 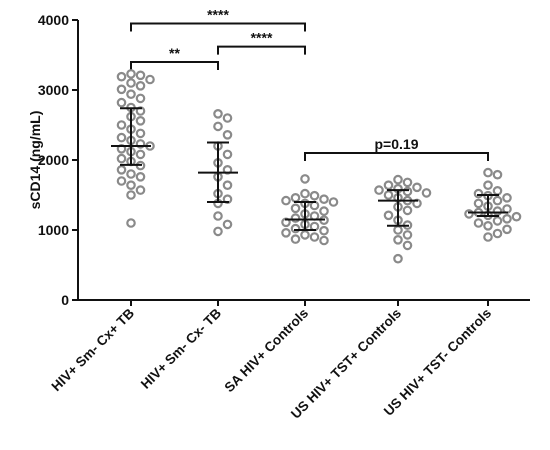 I want to click on y-tick-label: 4000, so click(x=53, y=20).